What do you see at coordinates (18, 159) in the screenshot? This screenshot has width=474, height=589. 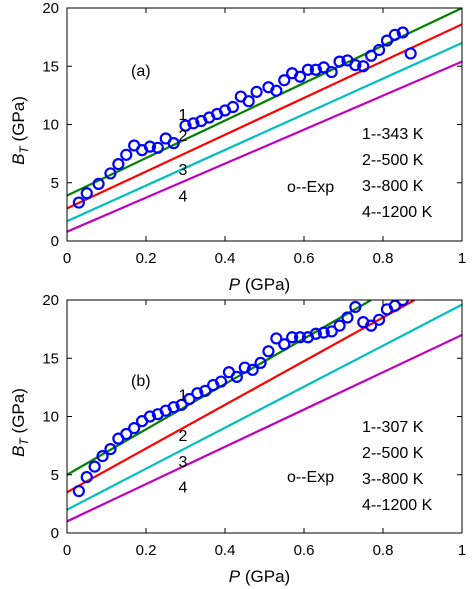 I see `y-axis-label-var: B` at bounding box center [18, 159].